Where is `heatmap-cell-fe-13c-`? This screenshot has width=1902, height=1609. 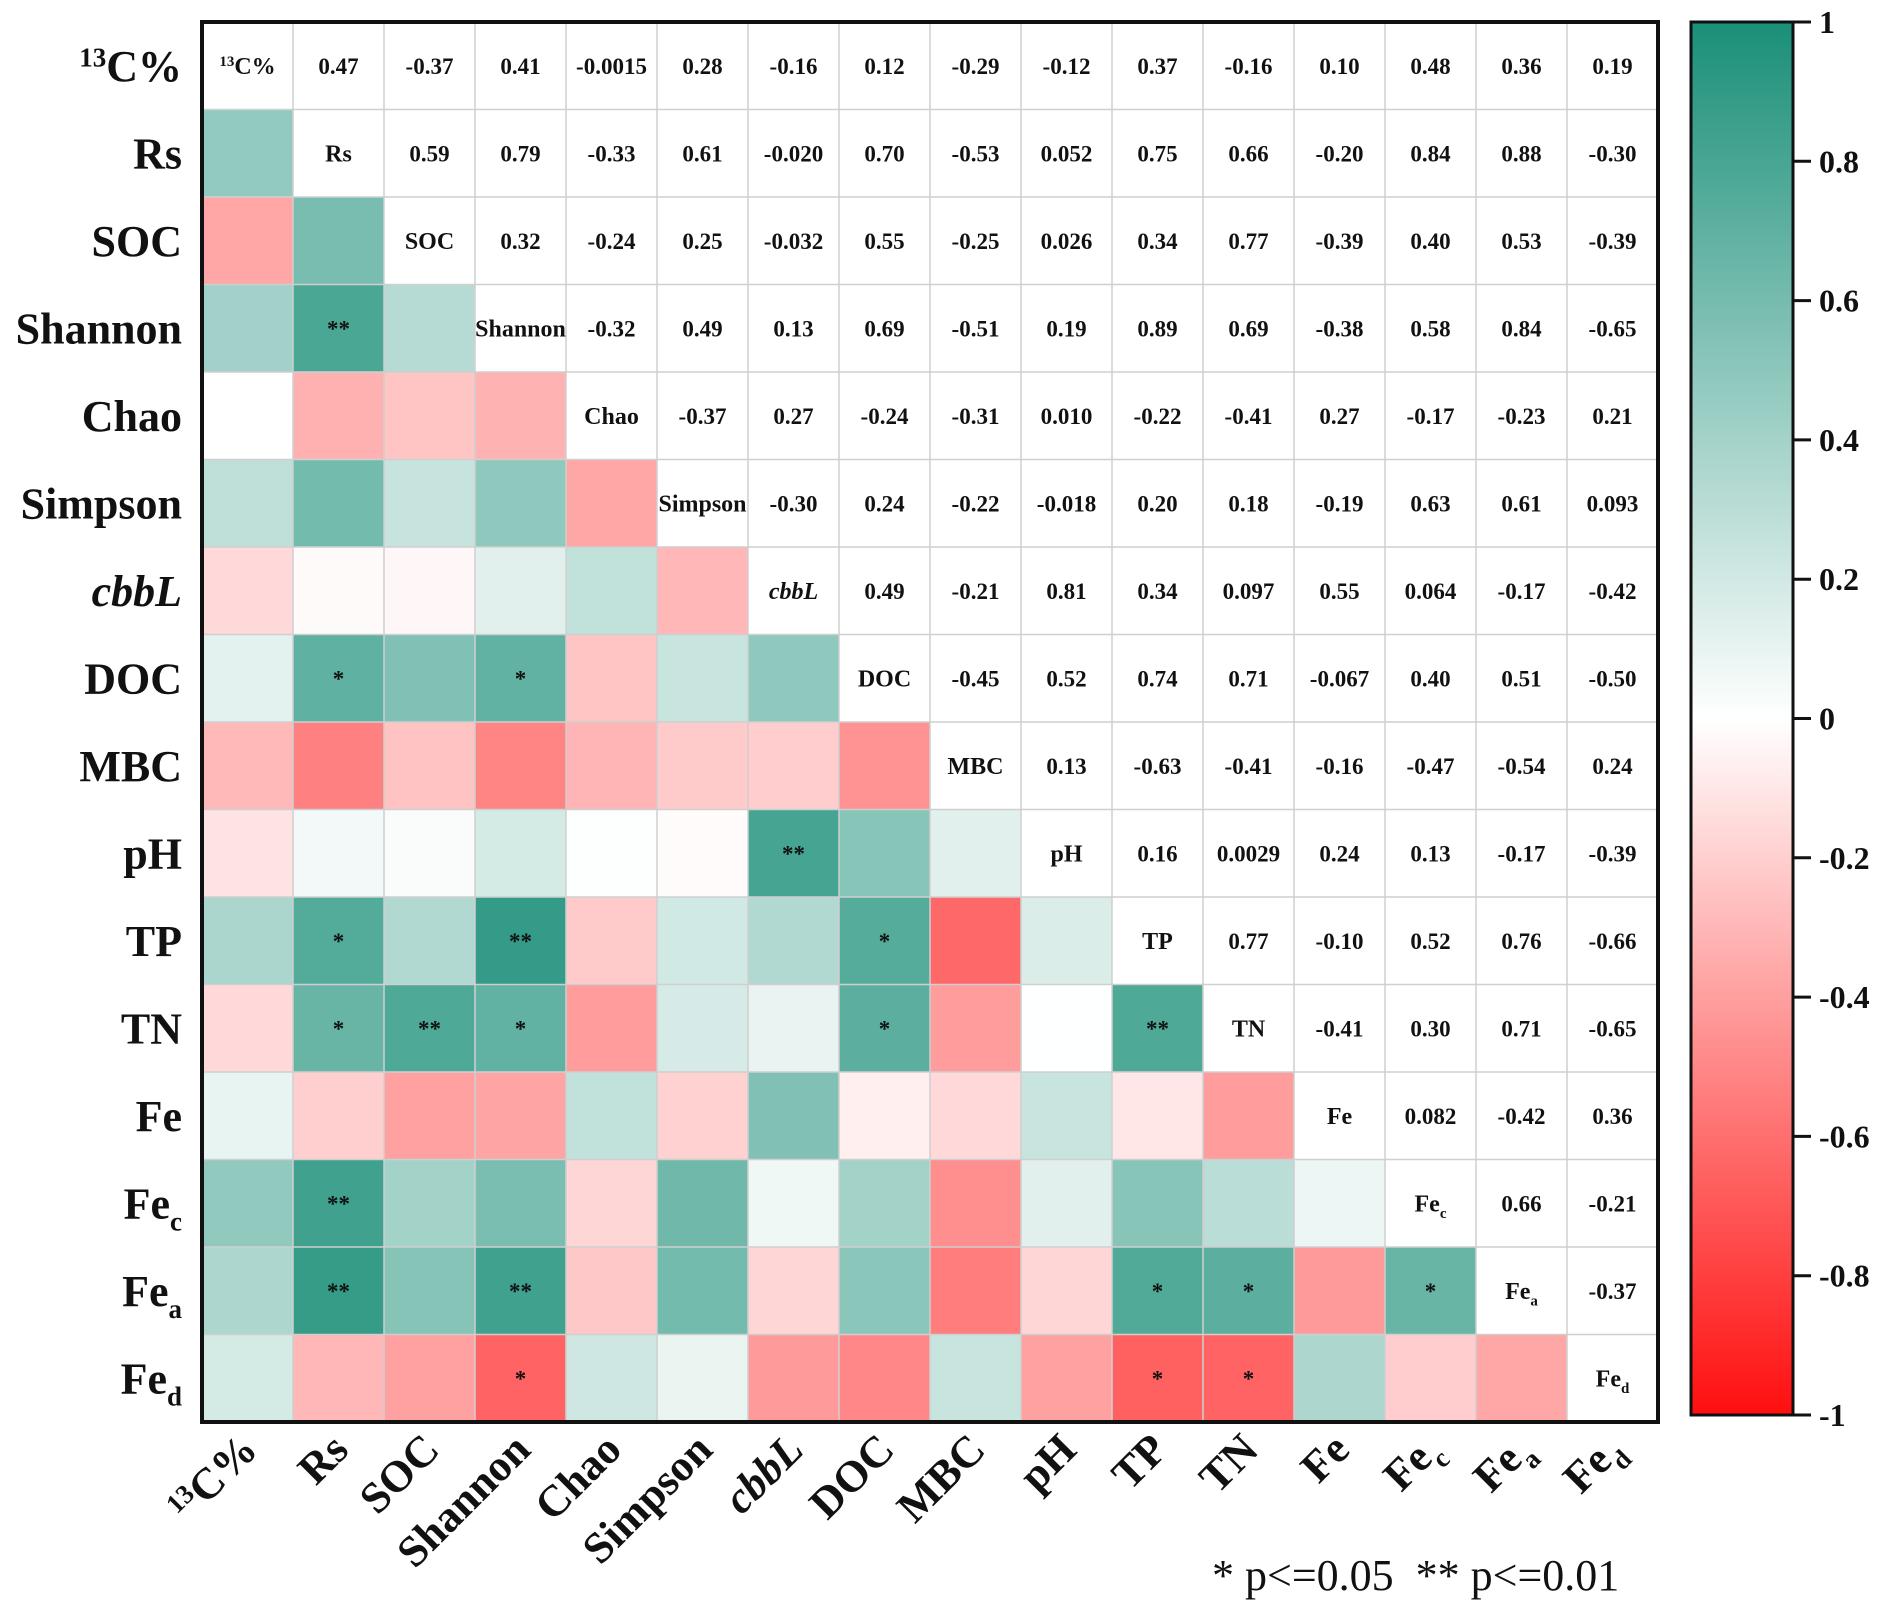 heatmap-cell-fe-13c- is located at coordinates (248, 1116).